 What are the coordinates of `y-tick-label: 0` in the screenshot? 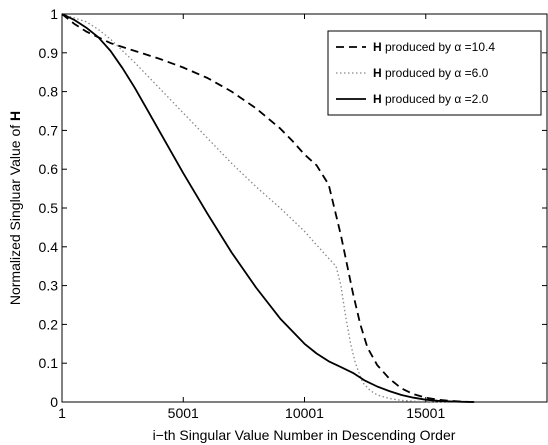 It's located at (54, 402).